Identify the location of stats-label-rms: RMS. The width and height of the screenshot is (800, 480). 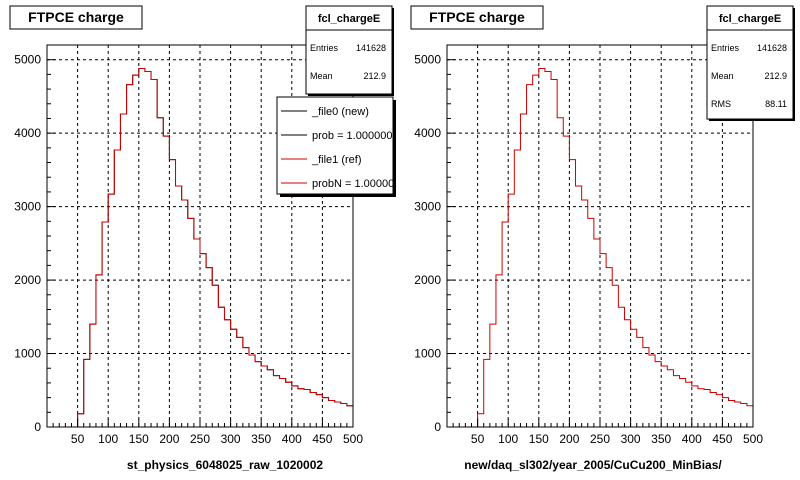
(721, 104).